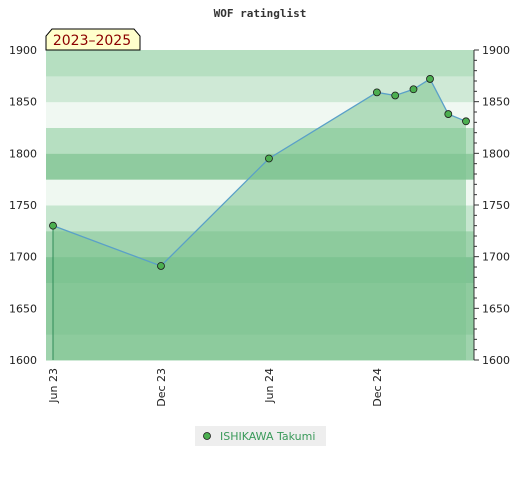  Describe the element at coordinates (496, 308) in the screenshot. I see `y-tick-label-right: 1650` at that location.